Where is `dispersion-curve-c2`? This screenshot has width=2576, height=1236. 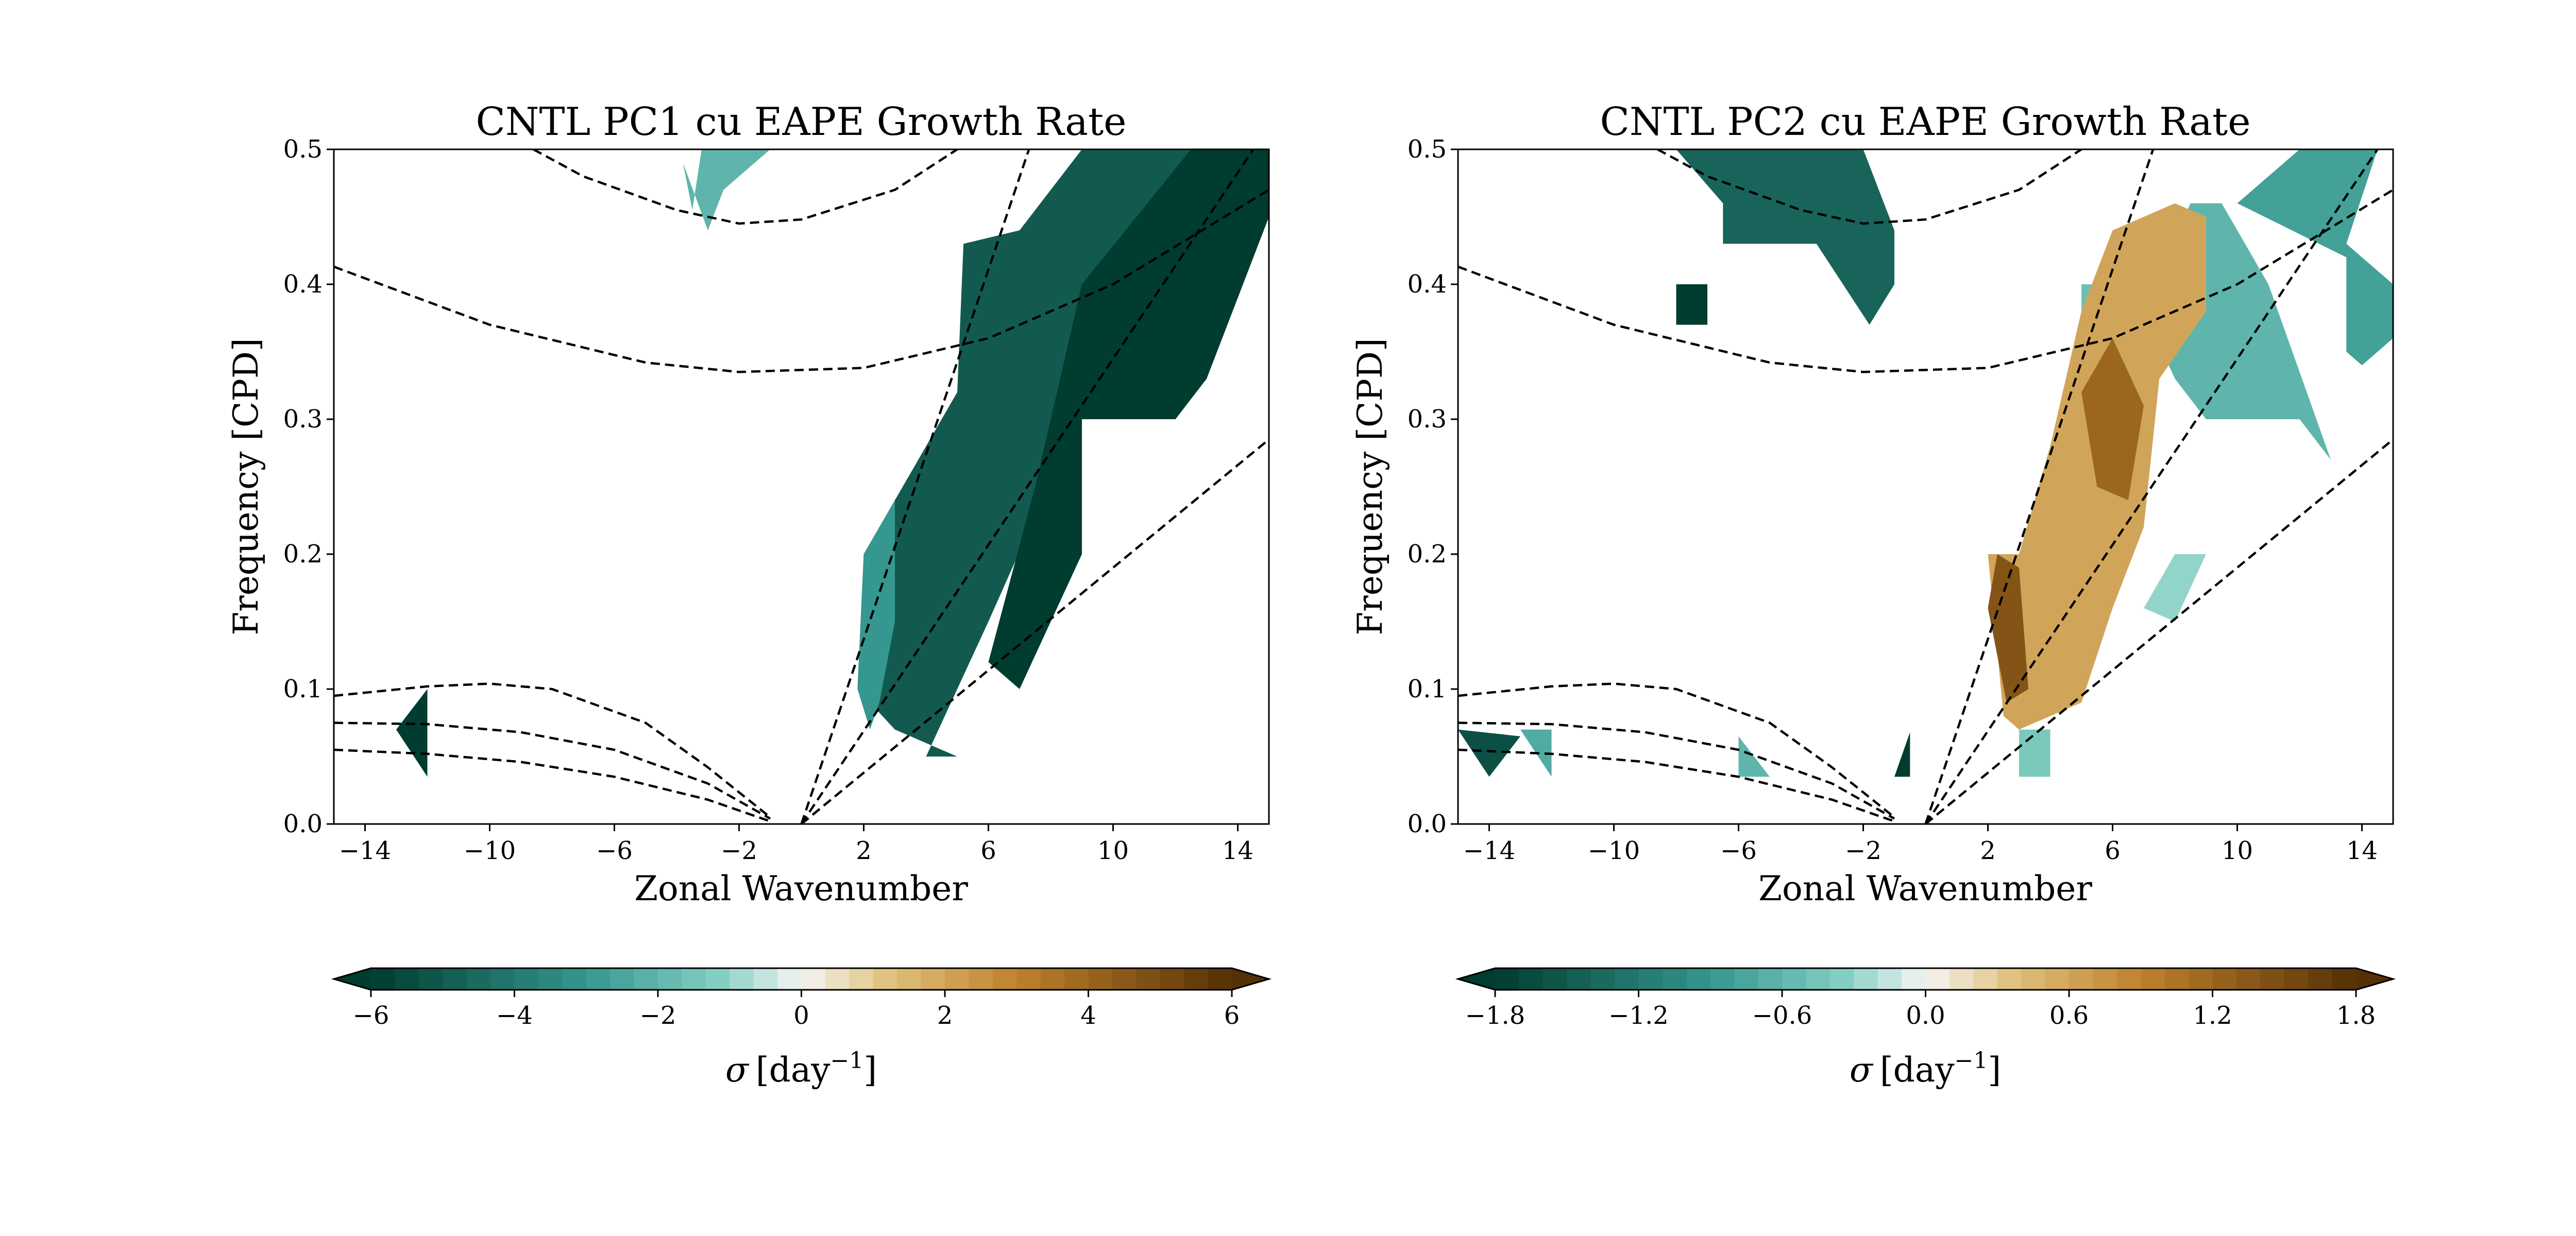 dispersion-curve-c2 is located at coordinates (1925, 280).